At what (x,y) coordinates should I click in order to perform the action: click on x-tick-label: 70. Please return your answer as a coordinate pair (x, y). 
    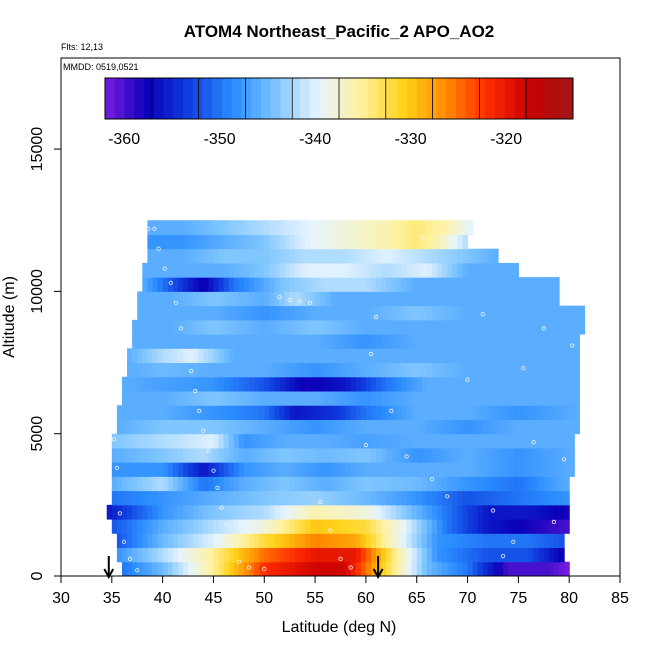
    Looking at the image, I should click on (468, 598).